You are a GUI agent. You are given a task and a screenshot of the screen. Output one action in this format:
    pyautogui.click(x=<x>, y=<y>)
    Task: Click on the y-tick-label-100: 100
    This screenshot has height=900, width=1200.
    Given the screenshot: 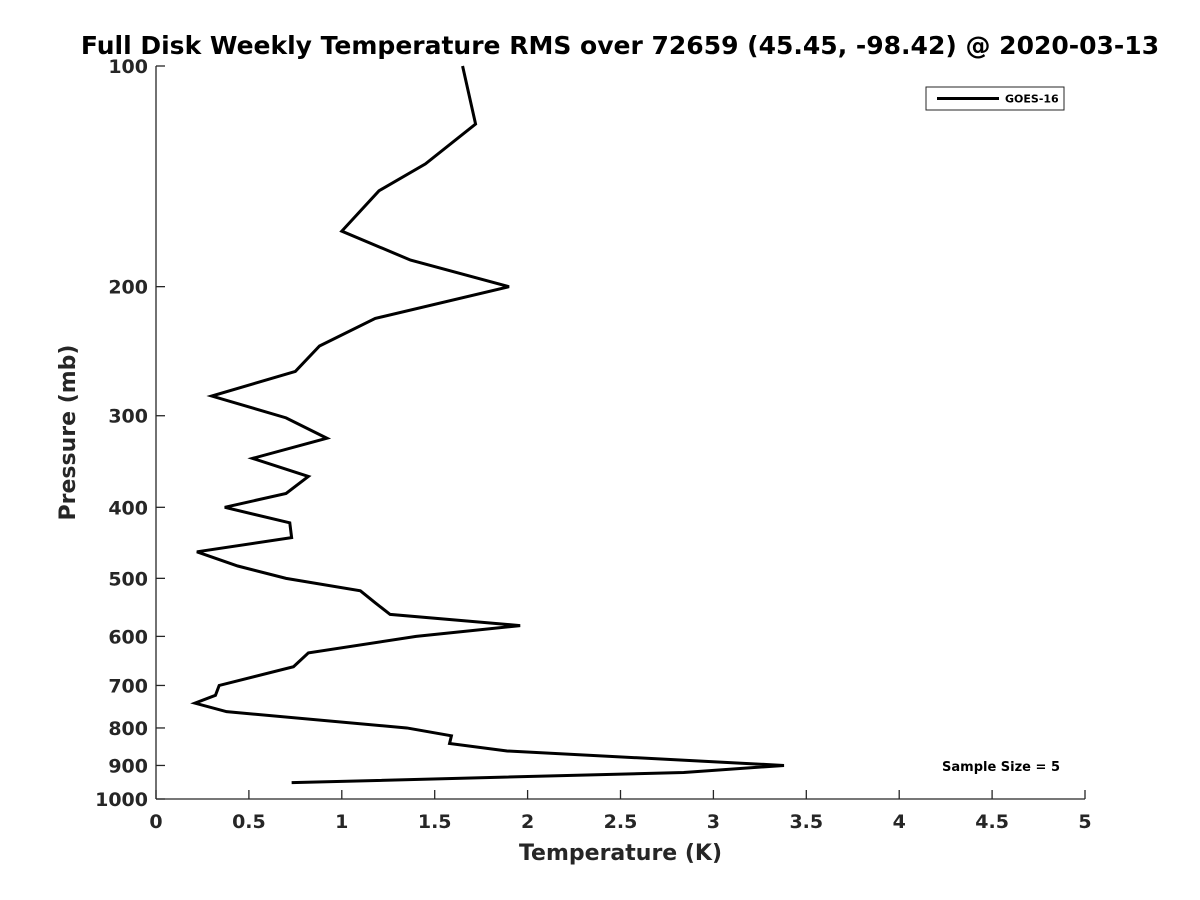 What is the action you would take?
    pyautogui.click(x=128, y=67)
    